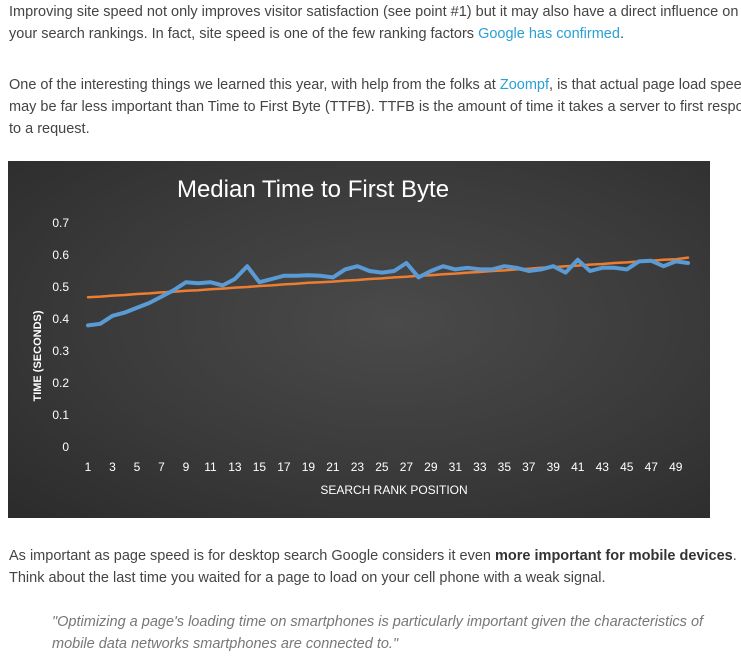 The width and height of the screenshot is (741, 664). I want to click on x-tick-label: 31, so click(456, 467).